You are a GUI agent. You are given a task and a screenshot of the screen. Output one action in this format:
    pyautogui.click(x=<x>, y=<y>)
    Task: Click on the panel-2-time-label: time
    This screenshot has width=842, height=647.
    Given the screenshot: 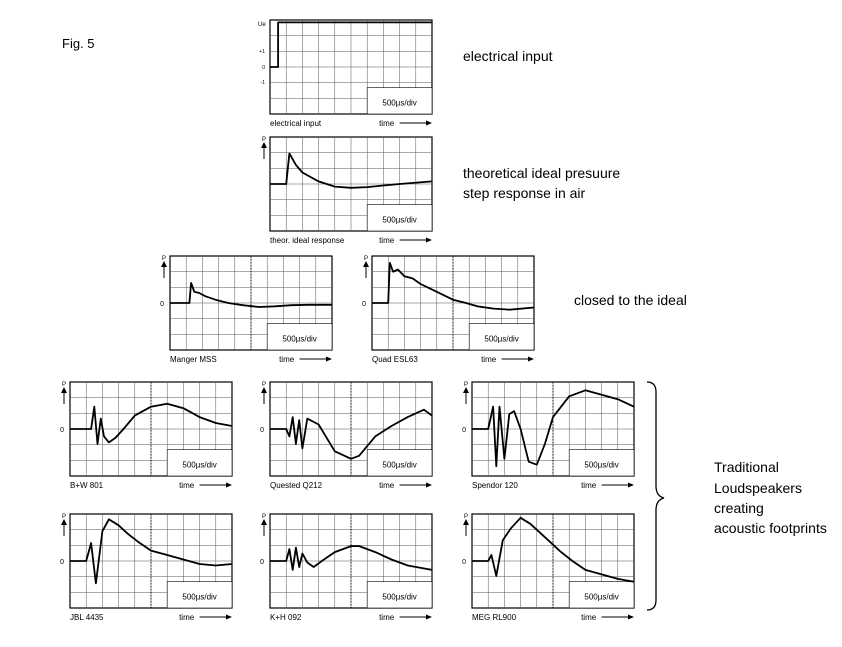 What is the action you would take?
    pyautogui.click(x=387, y=240)
    